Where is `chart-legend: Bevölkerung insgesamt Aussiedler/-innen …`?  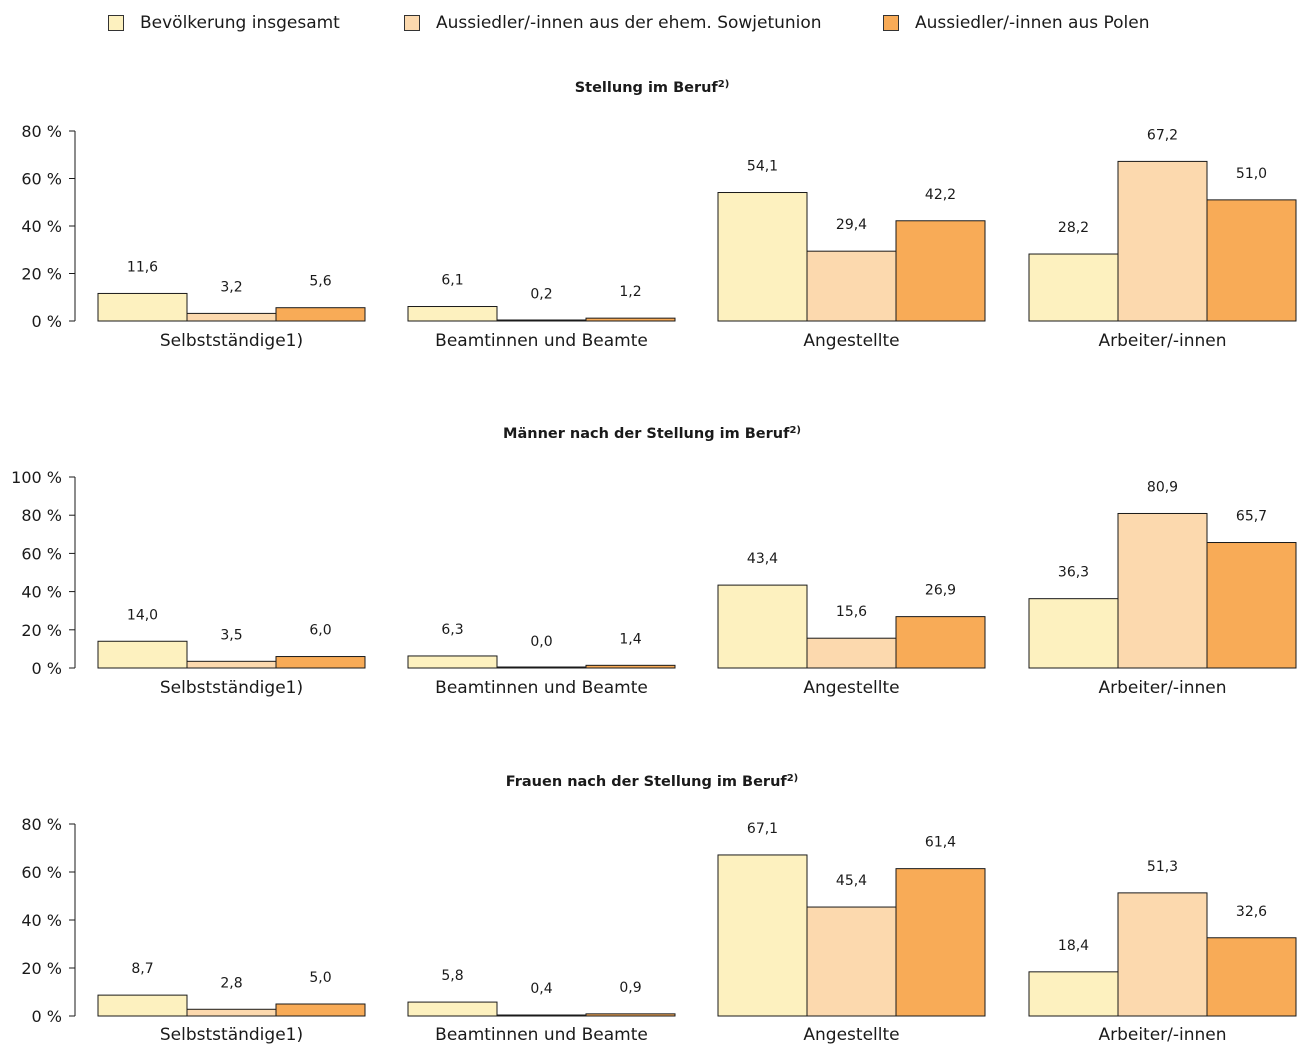
chart-legend: Bevölkerung insgesamt Aussiedler/-innen … is located at coordinates (652, 23).